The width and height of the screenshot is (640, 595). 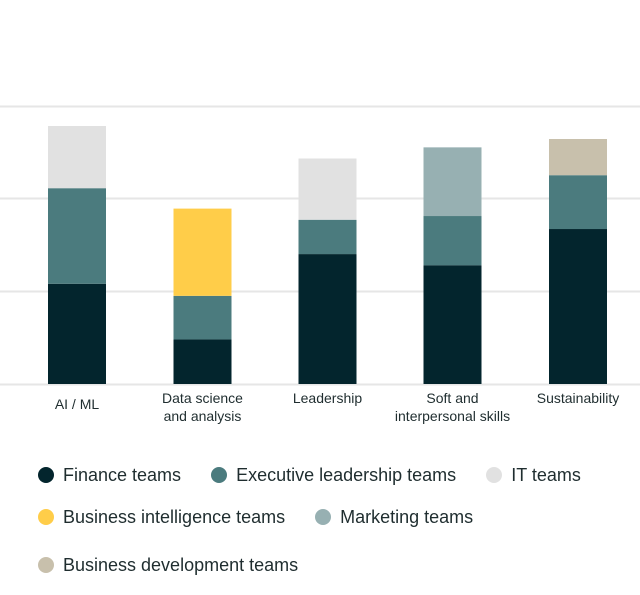 I want to click on legend-label: Executive leadership teams, so click(x=346, y=474).